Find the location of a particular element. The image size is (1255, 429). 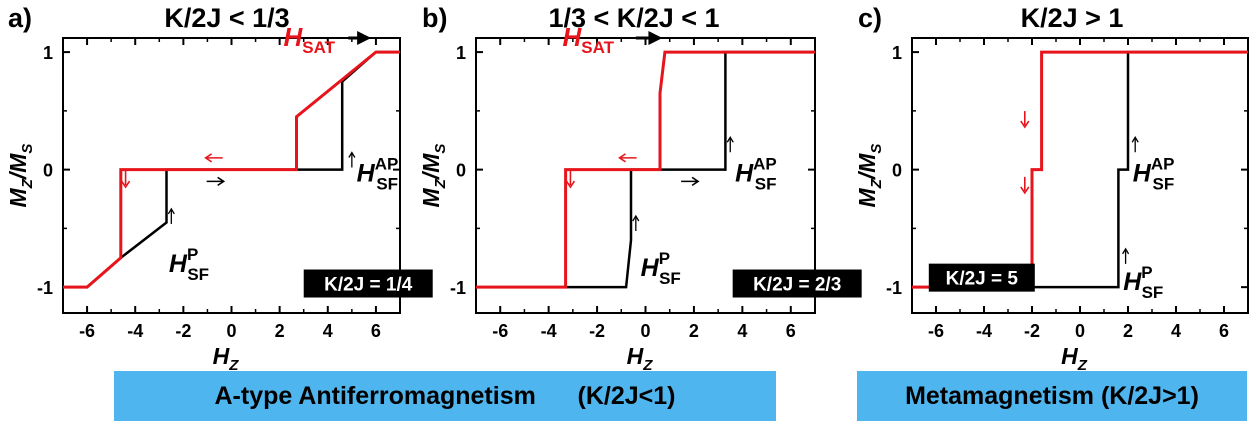

inset-label: K/2J = 2/3 is located at coordinates (797, 285).